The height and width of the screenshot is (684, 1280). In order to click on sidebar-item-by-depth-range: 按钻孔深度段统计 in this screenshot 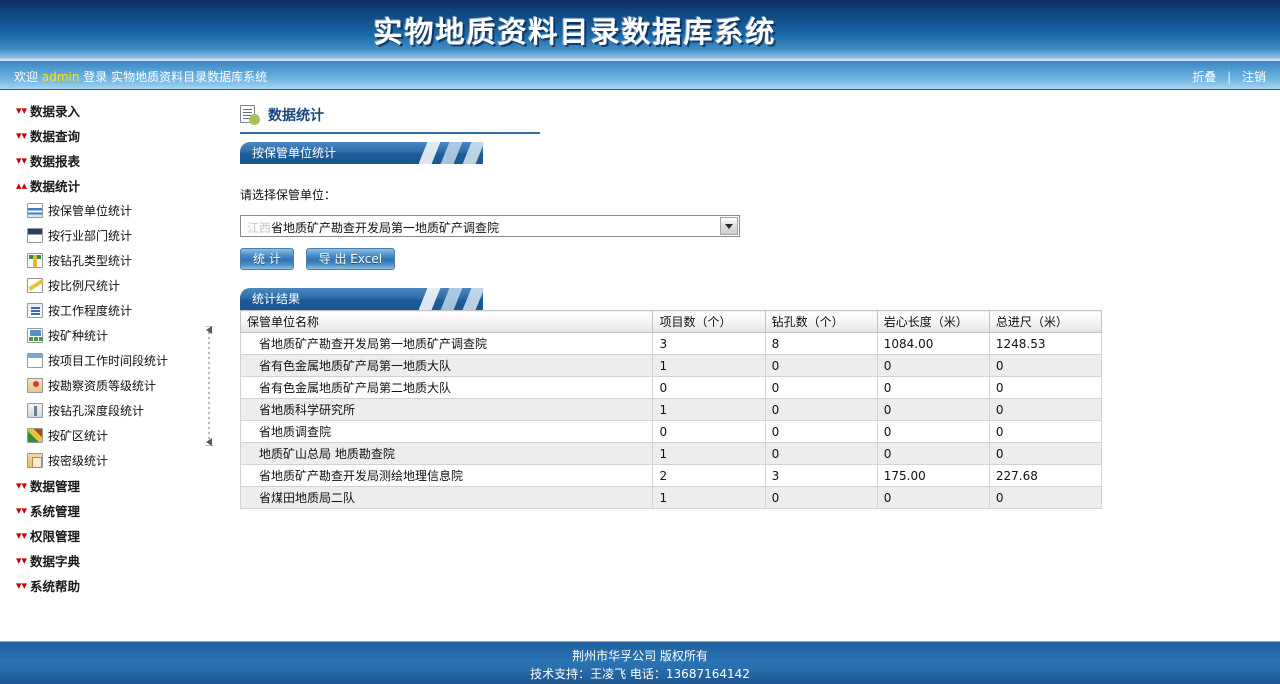, I will do `click(98, 410)`.